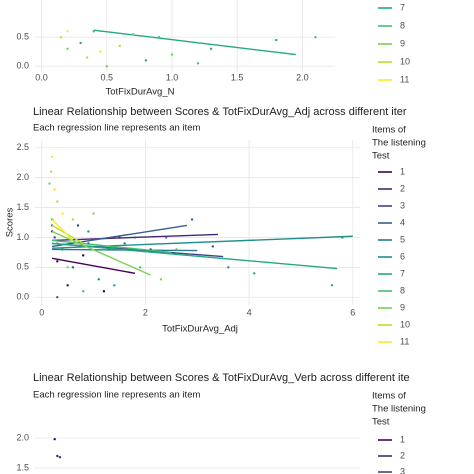  Describe the element at coordinates (352, 312) in the screenshot. I see `x-tick-label: 6` at that location.